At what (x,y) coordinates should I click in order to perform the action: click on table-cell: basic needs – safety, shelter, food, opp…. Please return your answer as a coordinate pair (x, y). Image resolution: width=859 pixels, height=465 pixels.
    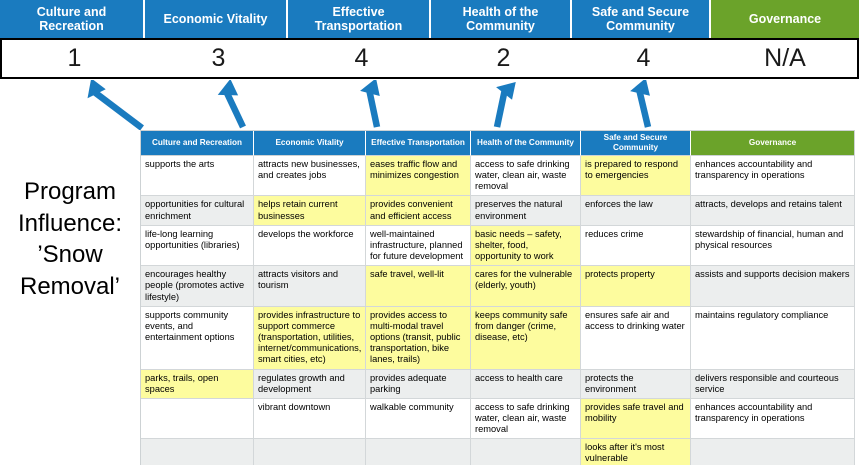
    Looking at the image, I should click on (526, 246).